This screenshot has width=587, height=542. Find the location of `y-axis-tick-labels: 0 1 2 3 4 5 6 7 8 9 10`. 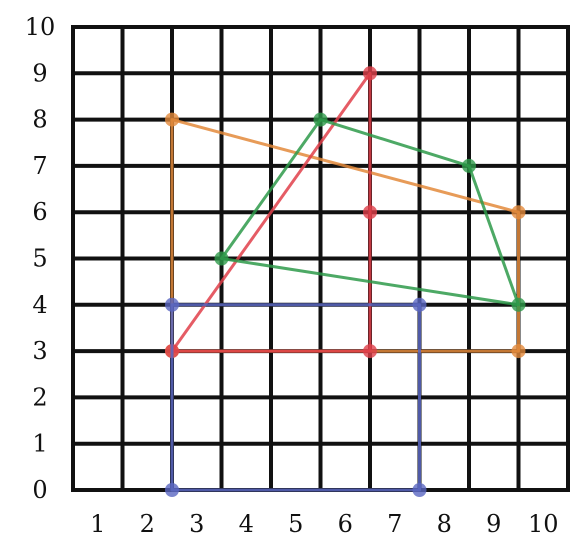

y-axis-tick-labels: 0 1 2 3 4 5 6 7 8 9 10 is located at coordinates (40, 258).